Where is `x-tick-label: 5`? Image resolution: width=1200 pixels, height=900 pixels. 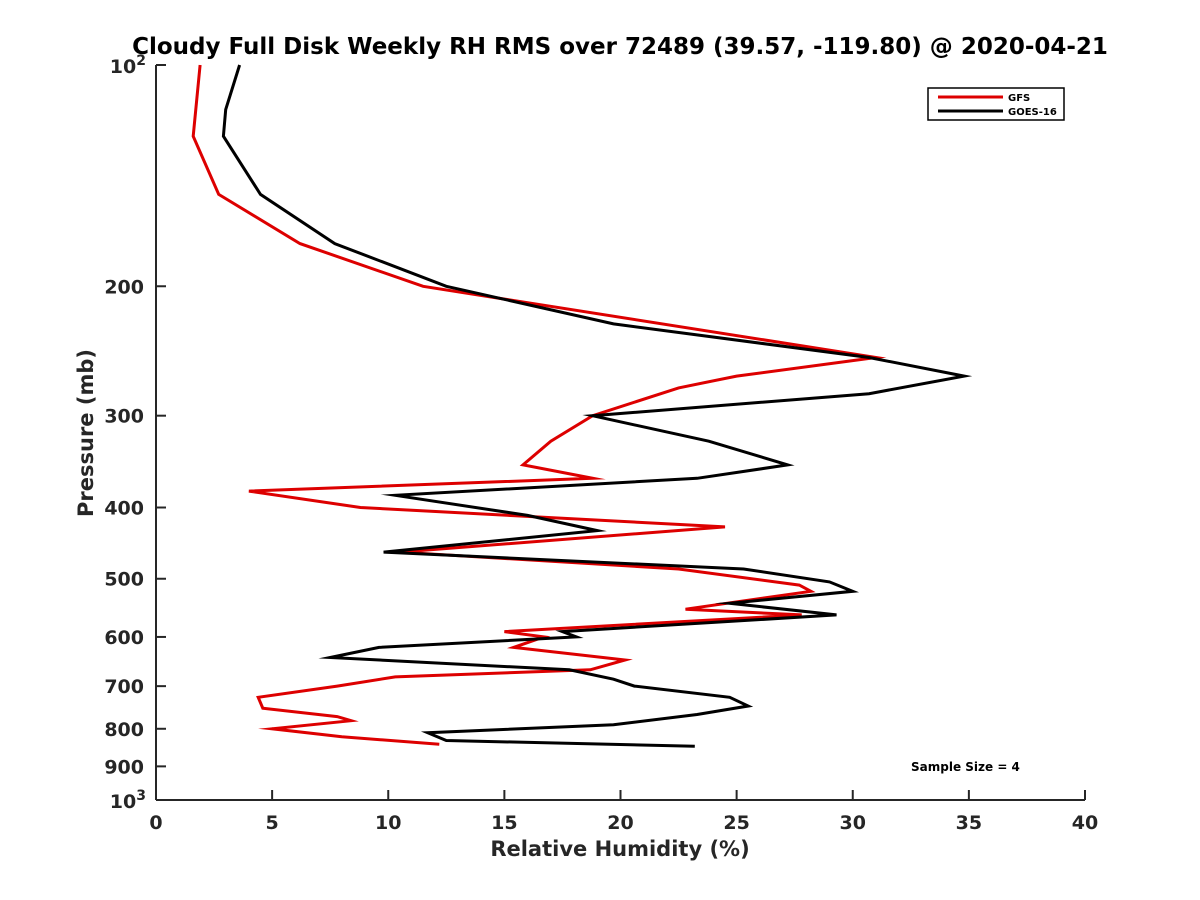 x-tick-label: 5 is located at coordinates (272, 823).